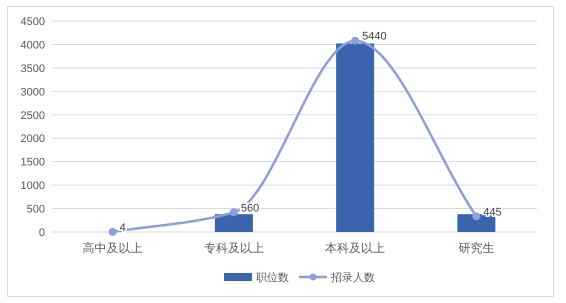 This screenshot has width=566, height=303. Describe the element at coordinates (32, 92) in the screenshot. I see `y-tick-label: 3000` at that location.